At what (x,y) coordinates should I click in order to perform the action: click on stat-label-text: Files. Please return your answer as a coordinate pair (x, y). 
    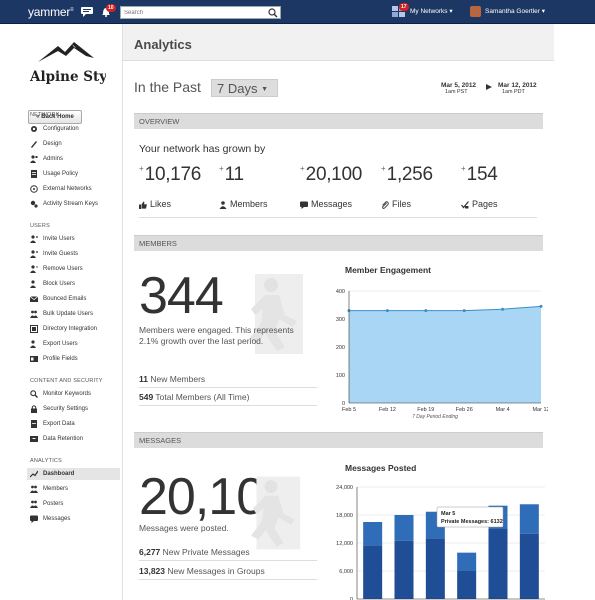
    Looking at the image, I should click on (402, 204).